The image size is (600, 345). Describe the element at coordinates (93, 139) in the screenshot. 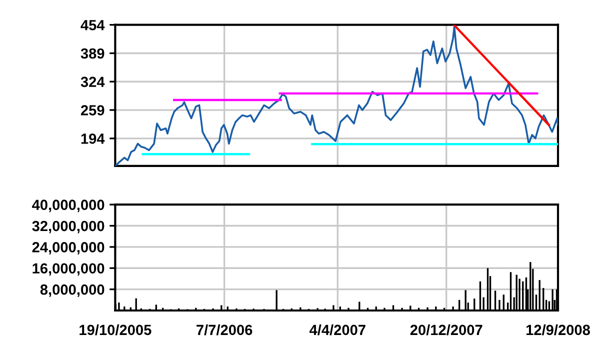

I see `y-tick-label: 194` at that location.